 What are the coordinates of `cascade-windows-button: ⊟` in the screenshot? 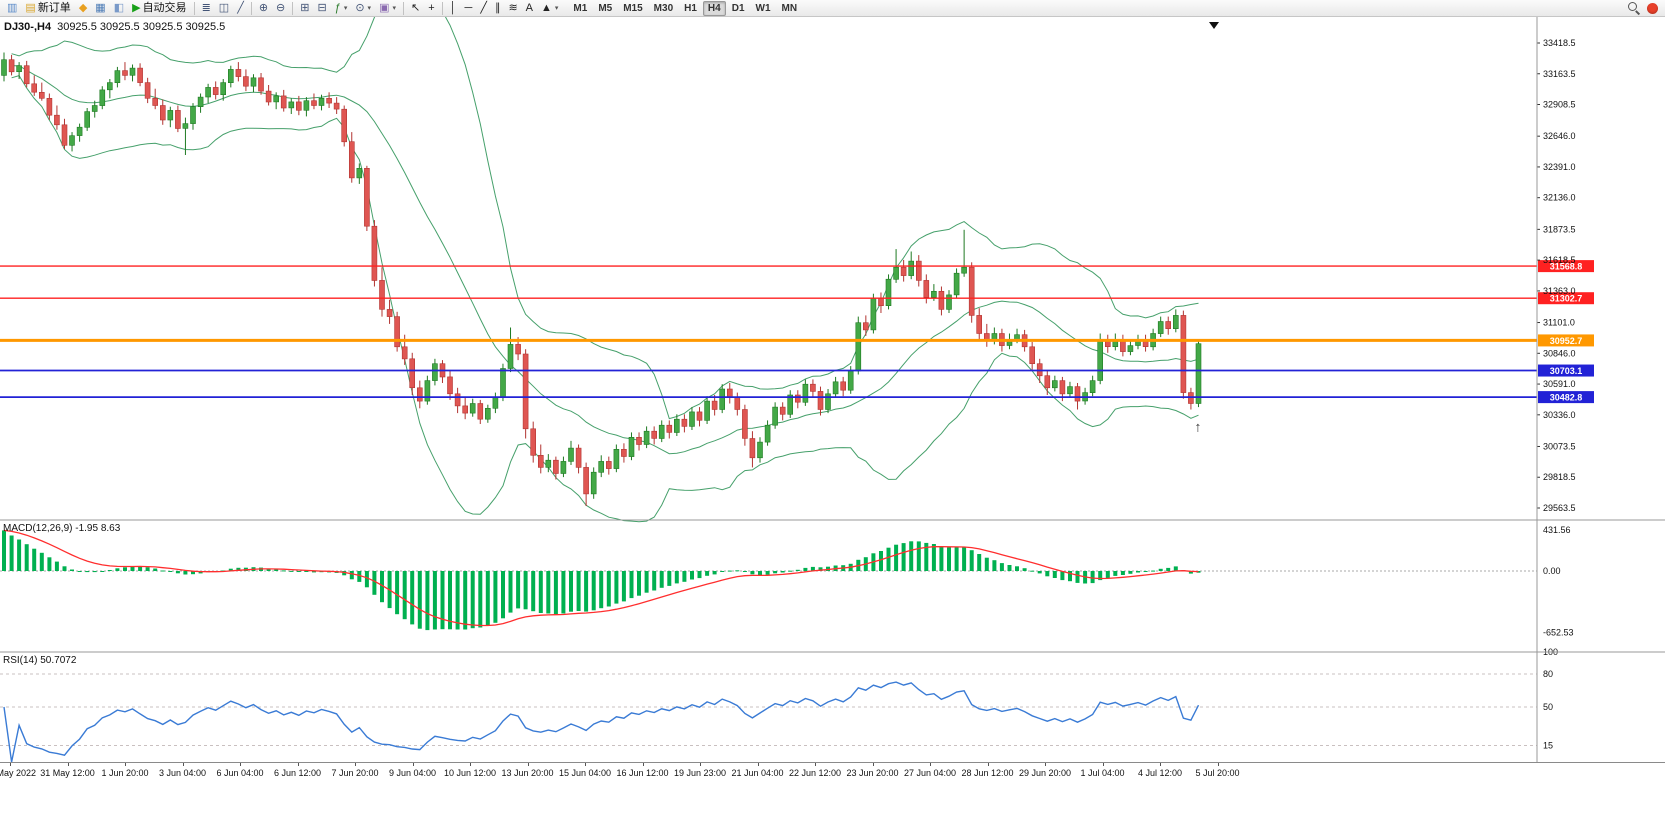 It's located at (321, 8).